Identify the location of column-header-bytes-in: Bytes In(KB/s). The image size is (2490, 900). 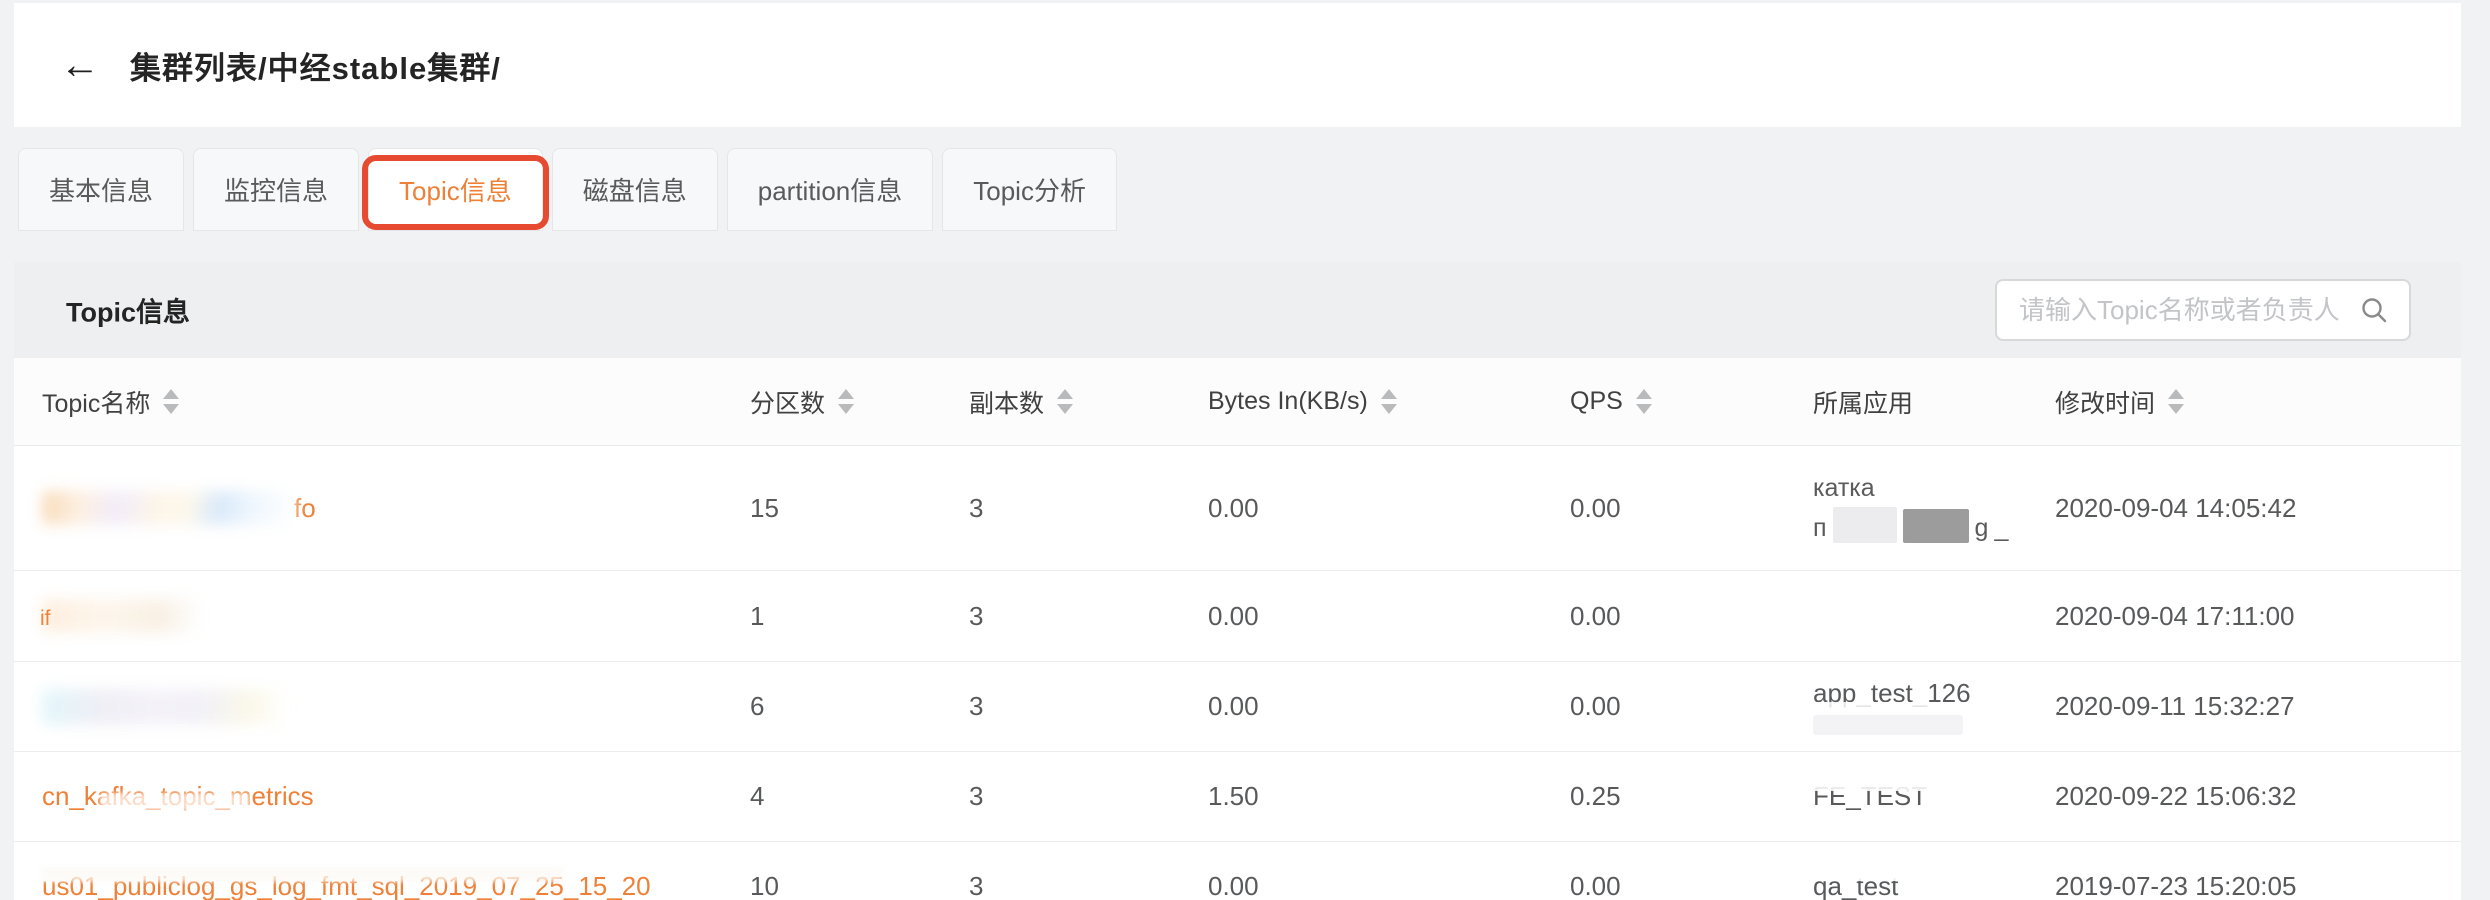
(1389, 401).